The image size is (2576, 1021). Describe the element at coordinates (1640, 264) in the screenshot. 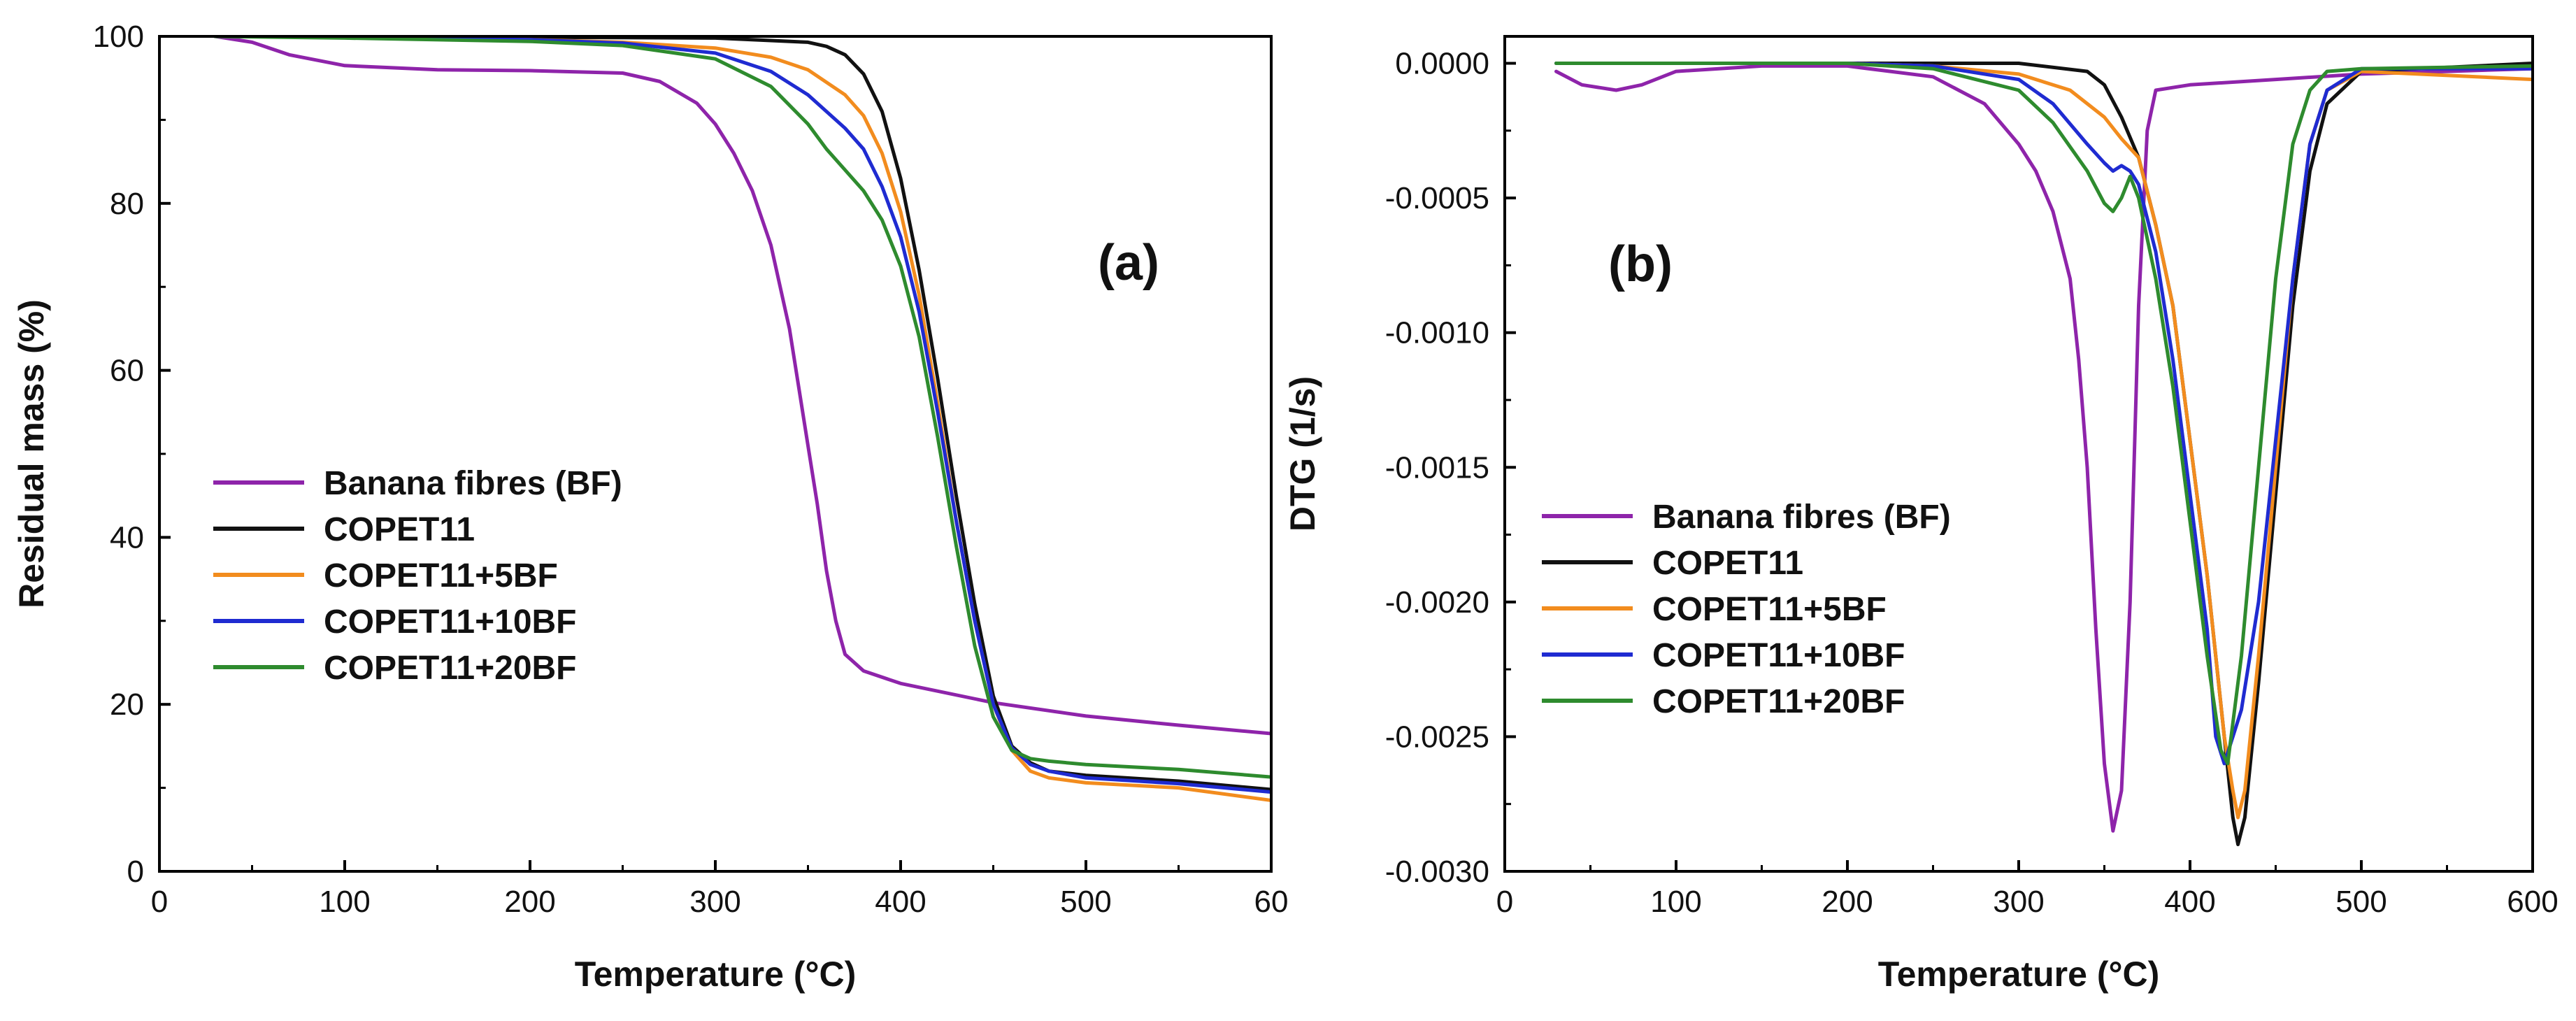

I see `panel-label: (b)` at that location.